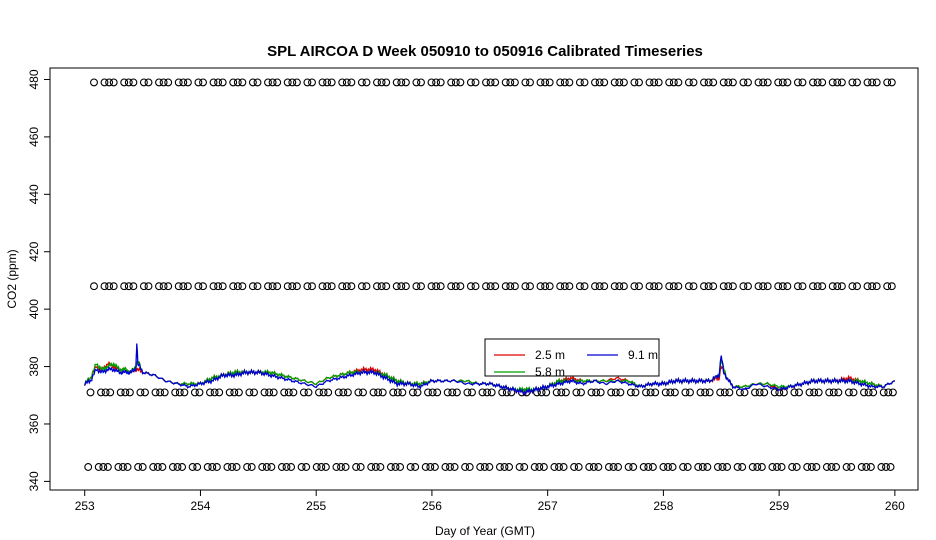  What do you see at coordinates (432, 506) in the screenshot?
I see `x-tick-label: 256` at bounding box center [432, 506].